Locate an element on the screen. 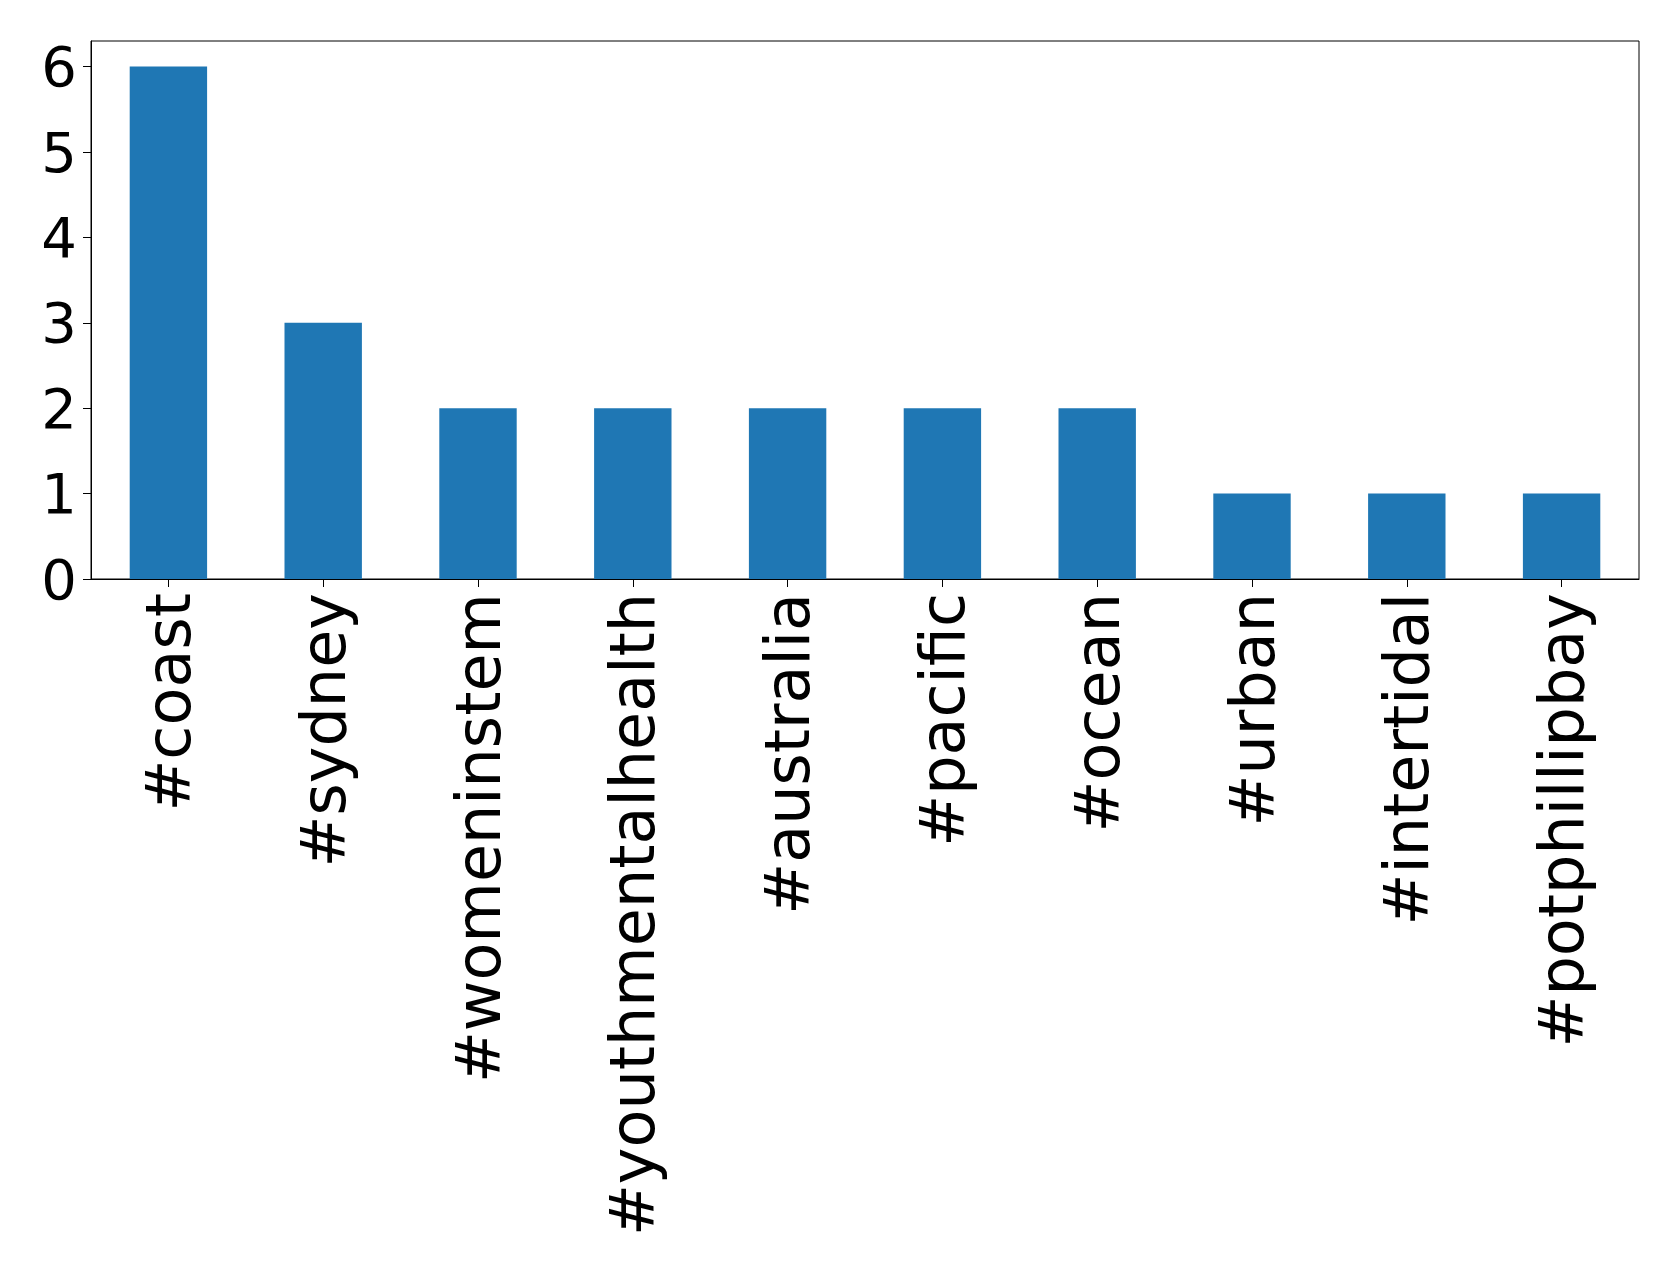 The height and width of the screenshot is (1276, 1679). x-tick-label: #potphillipbay is located at coordinates (1562, 820).